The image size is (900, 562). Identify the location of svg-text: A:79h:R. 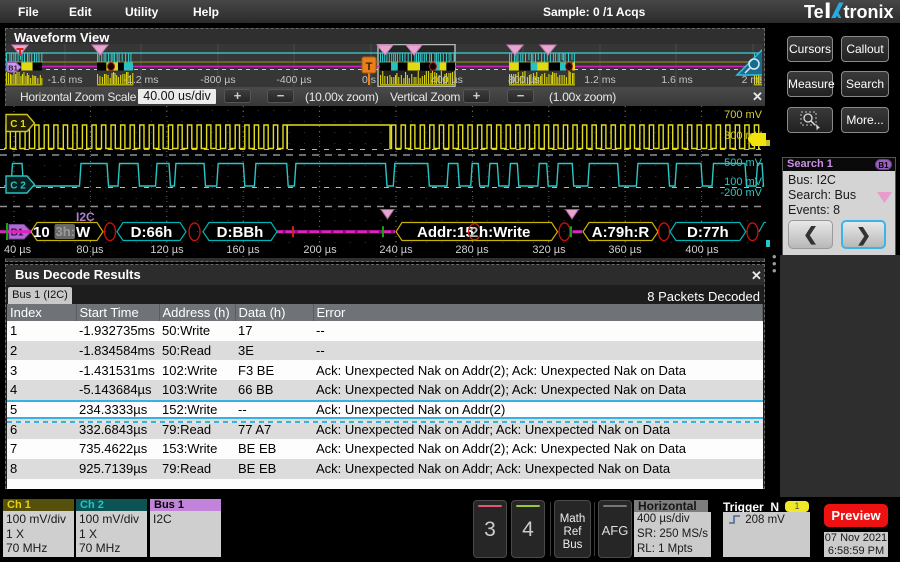
(621, 232).